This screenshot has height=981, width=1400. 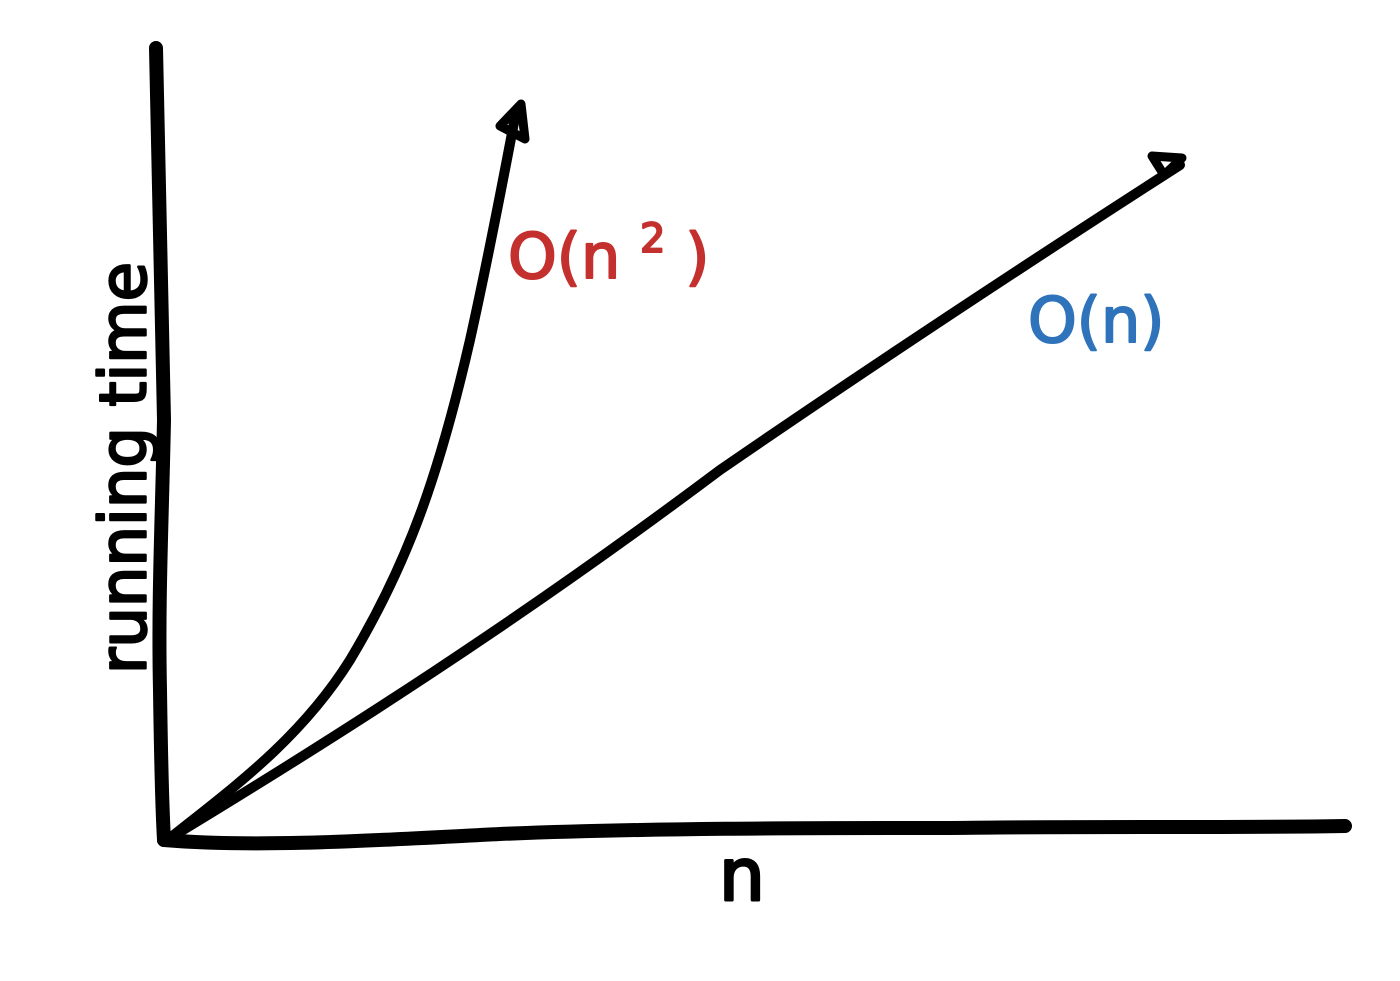 What do you see at coordinates (697, 256) in the screenshot?
I see `quadratic-label-close: )` at bounding box center [697, 256].